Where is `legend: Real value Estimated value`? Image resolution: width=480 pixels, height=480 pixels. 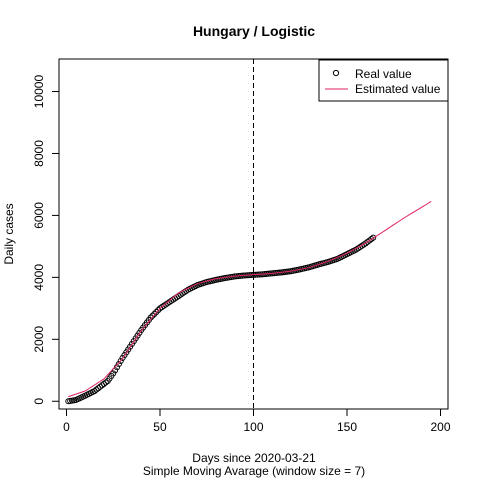 legend: Real value Estimated value is located at coordinates (383, 80).